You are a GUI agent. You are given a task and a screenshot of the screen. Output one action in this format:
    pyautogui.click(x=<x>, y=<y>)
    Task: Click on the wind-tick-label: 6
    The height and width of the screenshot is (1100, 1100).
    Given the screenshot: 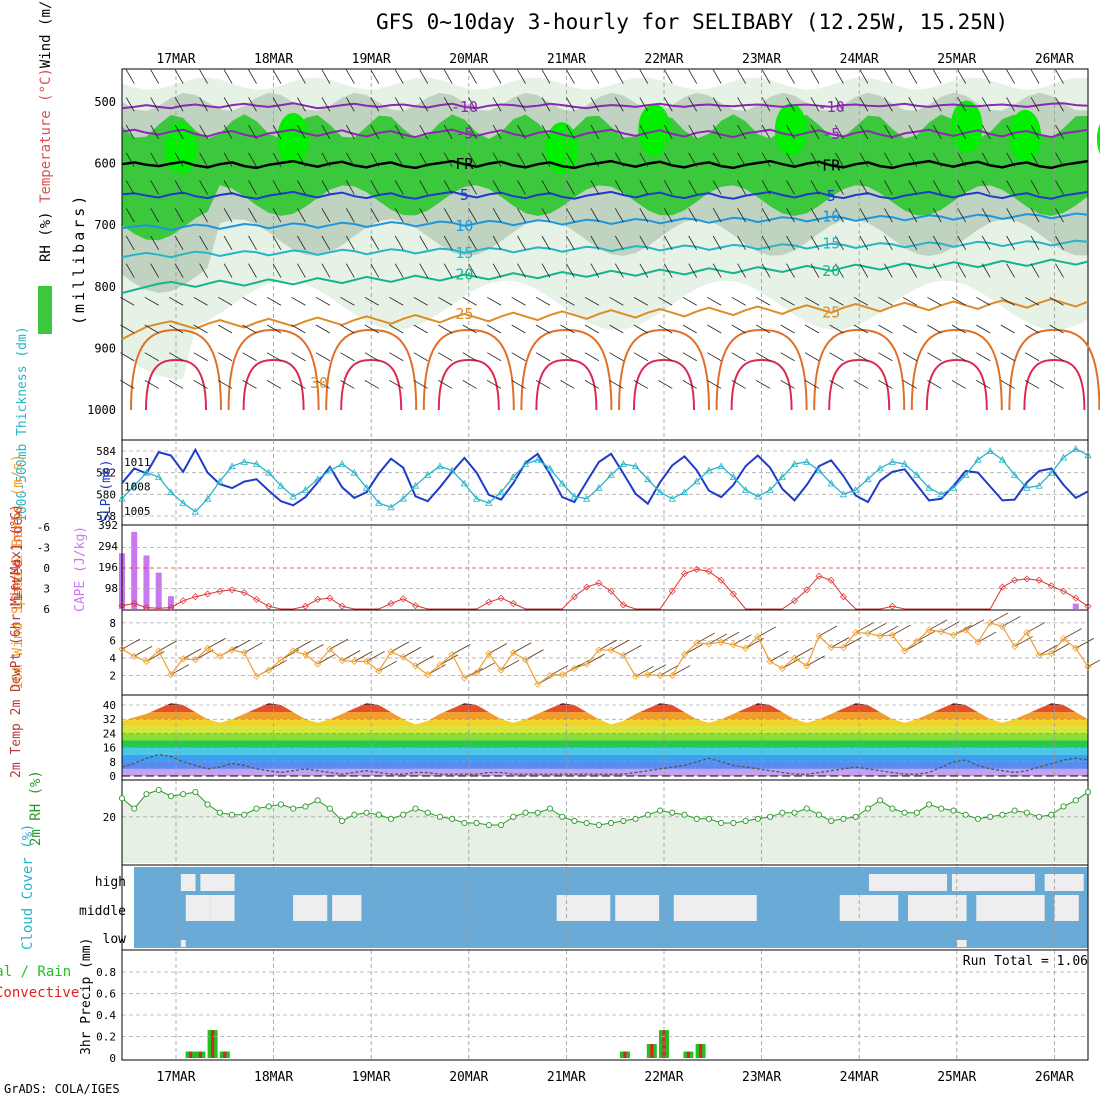 What is the action you would take?
    pyautogui.click(x=112, y=640)
    